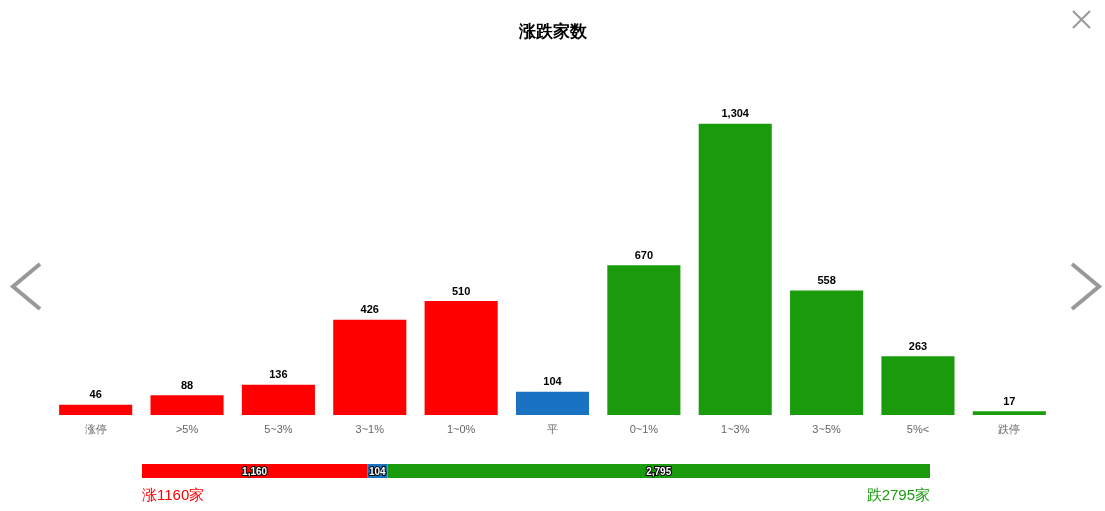 The height and width of the screenshot is (511, 1105). What do you see at coordinates (918, 428) in the screenshot?
I see `x-tick-label: 5%<` at bounding box center [918, 428].